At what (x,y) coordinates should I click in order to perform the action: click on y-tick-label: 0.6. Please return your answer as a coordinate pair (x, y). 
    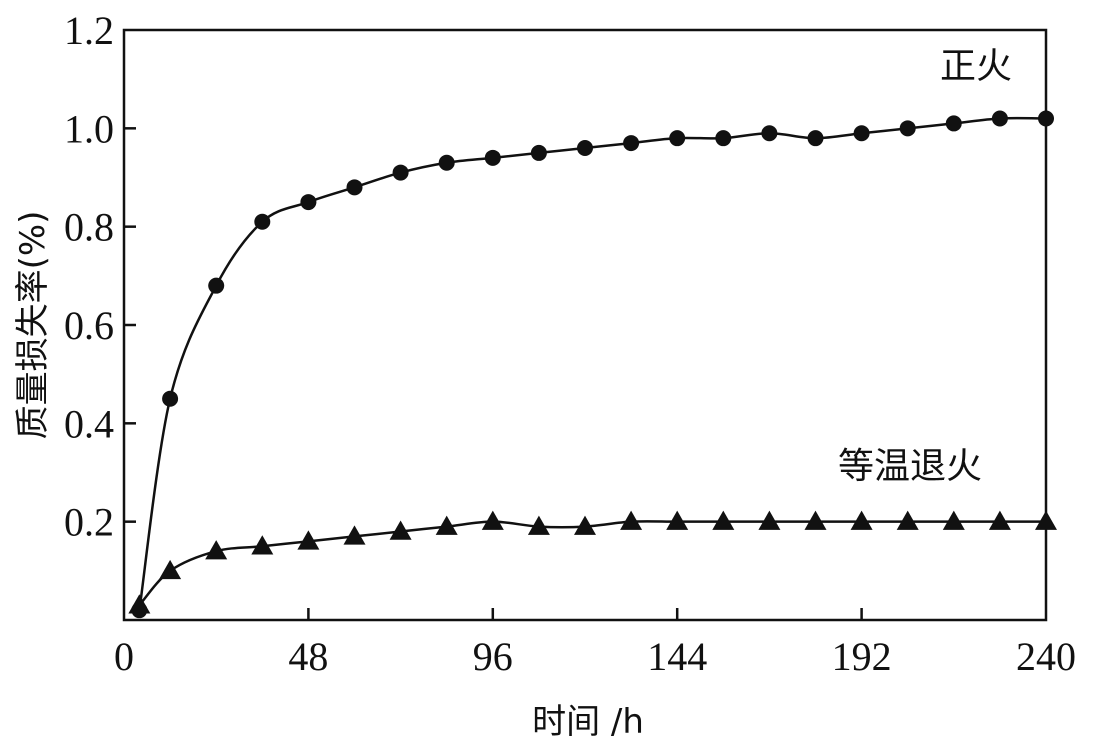
    Looking at the image, I should click on (89, 325).